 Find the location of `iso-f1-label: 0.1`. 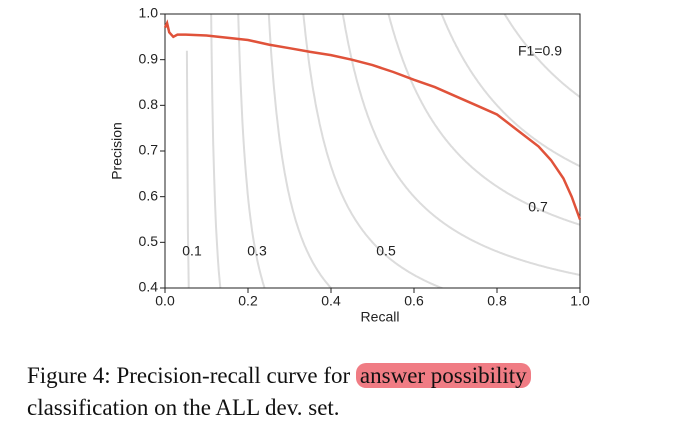

iso-f1-label: 0.1 is located at coordinates (192, 251).